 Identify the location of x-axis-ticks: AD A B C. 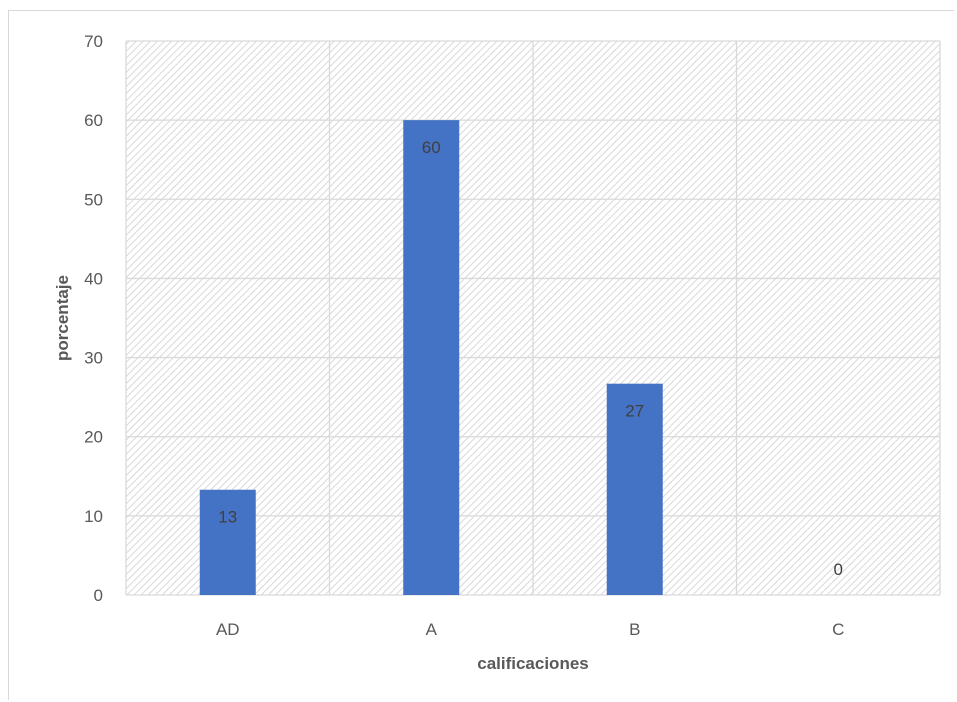
(530, 629).